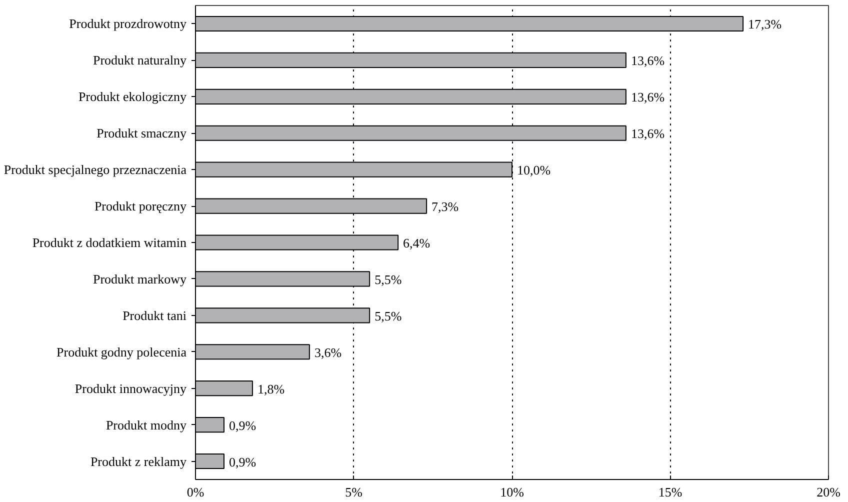 The width and height of the screenshot is (848, 502). Describe the element at coordinates (109, 242) in the screenshot. I see `y-tick-label: Produkt z dodatkiem witamin` at that location.